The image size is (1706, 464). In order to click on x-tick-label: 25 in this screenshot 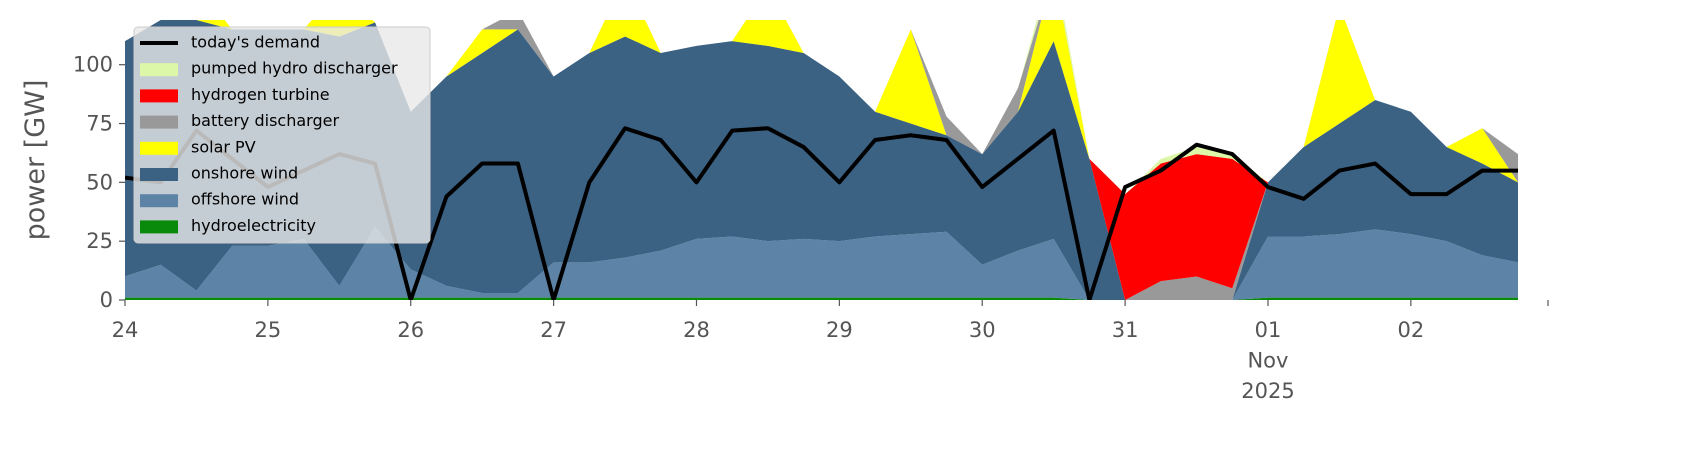, I will do `click(268, 330)`.